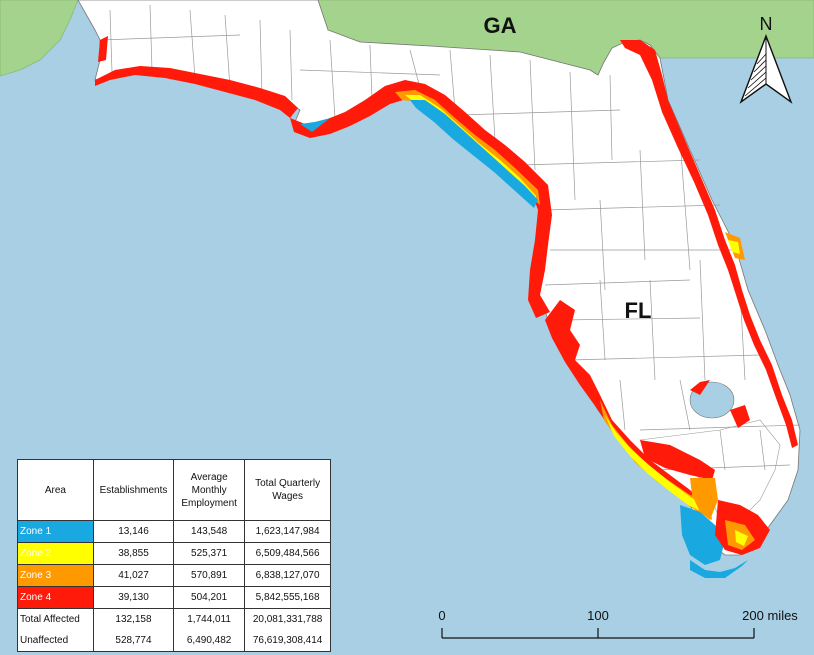 The image size is (814, 655). Describe the element at coordinates (55, 619) in the screenshot. I see `row-area: Total Affected` at that location.